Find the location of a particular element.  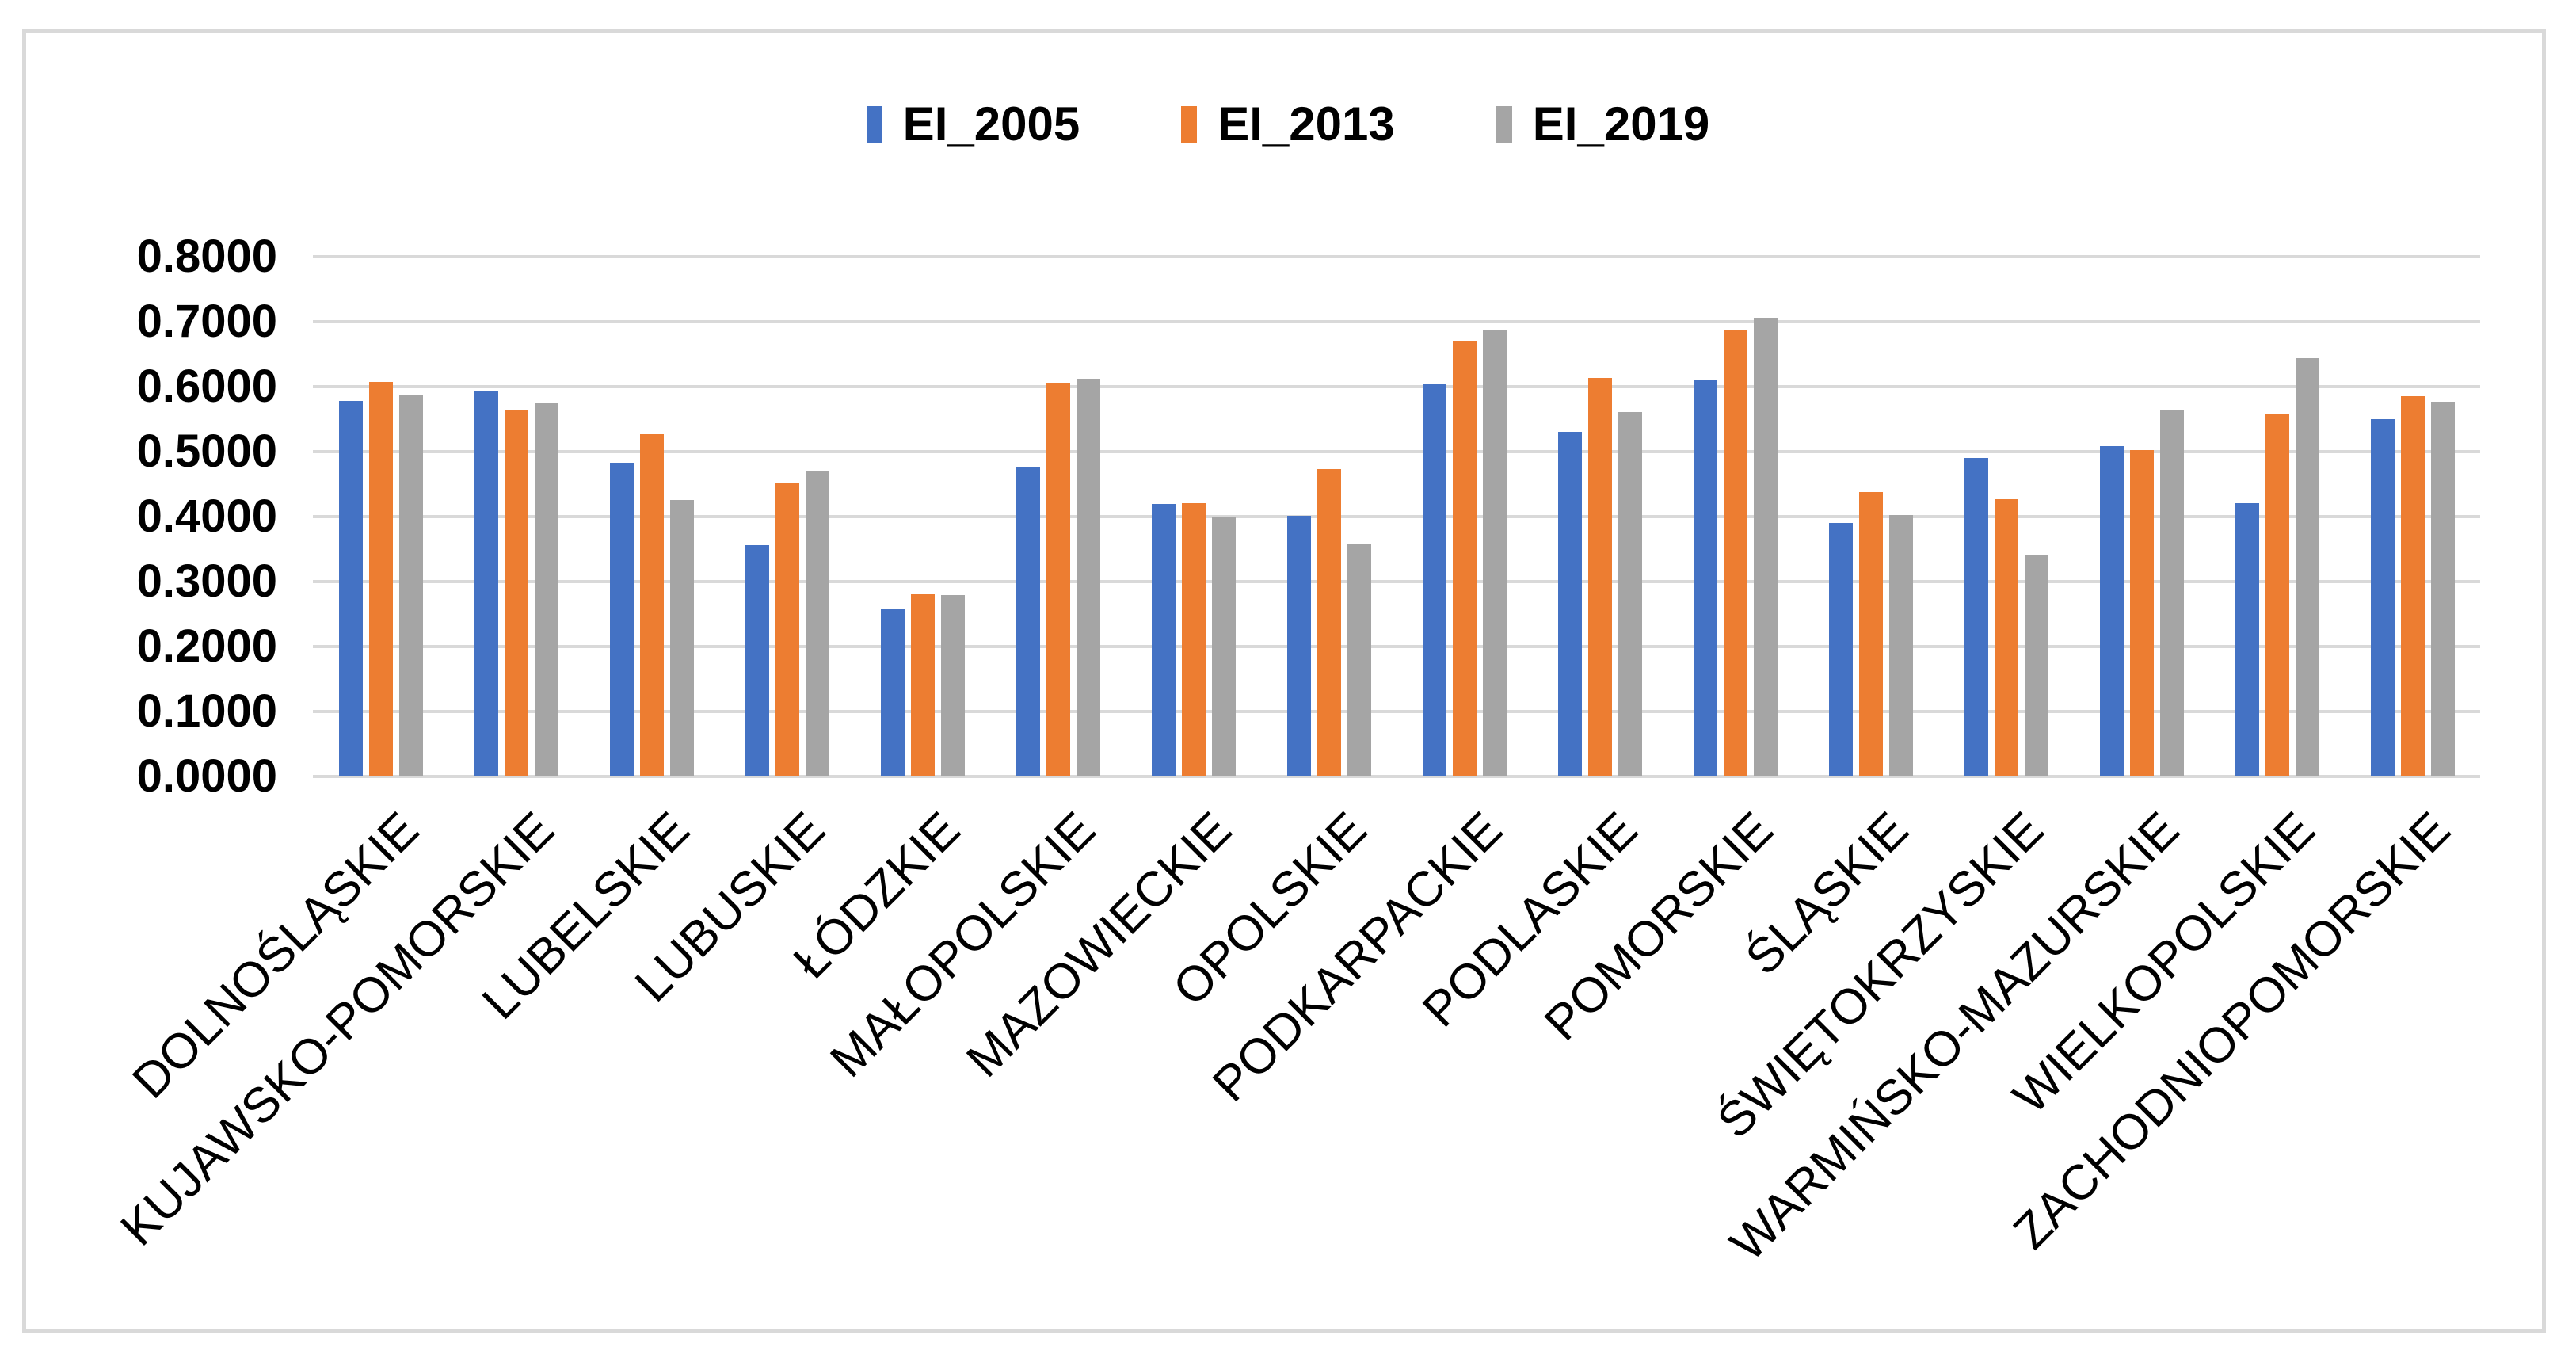

bar-EI_2013-ŚLĄSKIE is located at coordinates (1871, 634).